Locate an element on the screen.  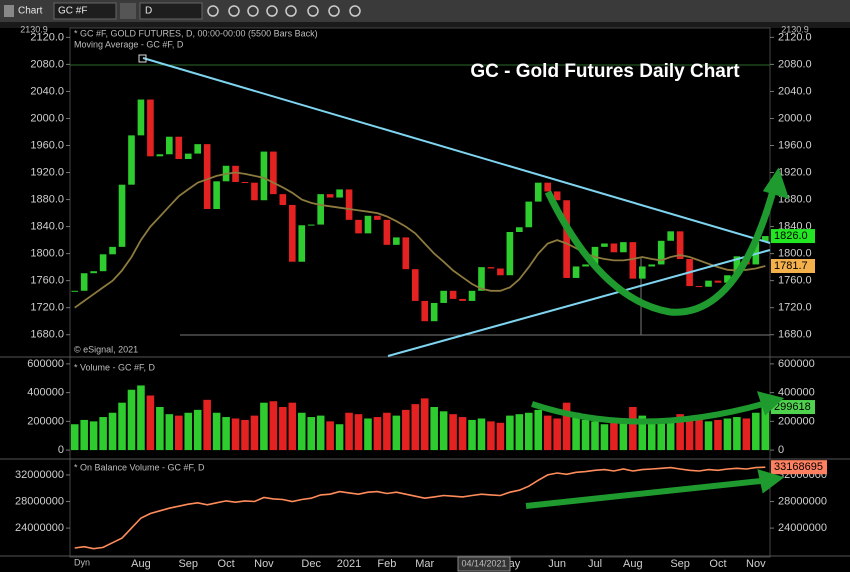
tool-icons is located at coordinates (284, 11).